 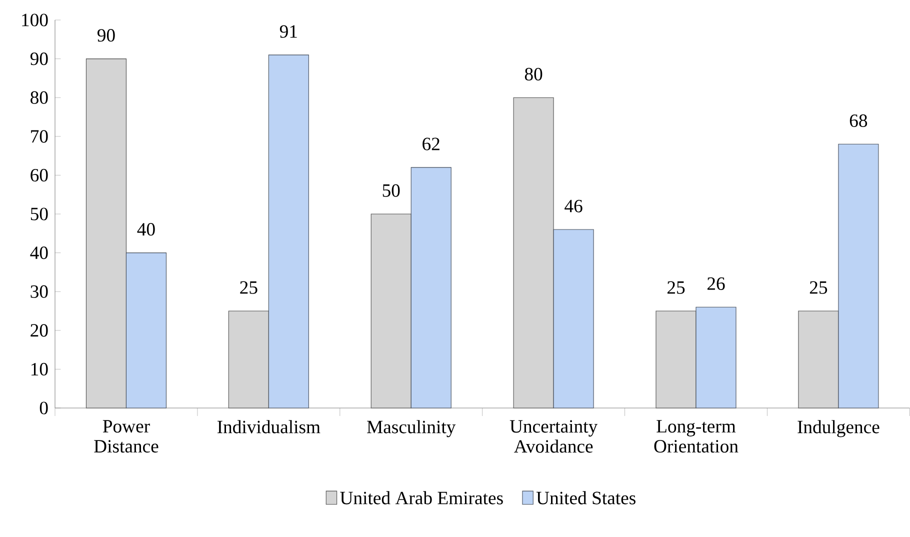 What do you see at coordinates (35, 20) in the screenshot?
I see `y-tick-label: 100` at bounding box center [35, 20].